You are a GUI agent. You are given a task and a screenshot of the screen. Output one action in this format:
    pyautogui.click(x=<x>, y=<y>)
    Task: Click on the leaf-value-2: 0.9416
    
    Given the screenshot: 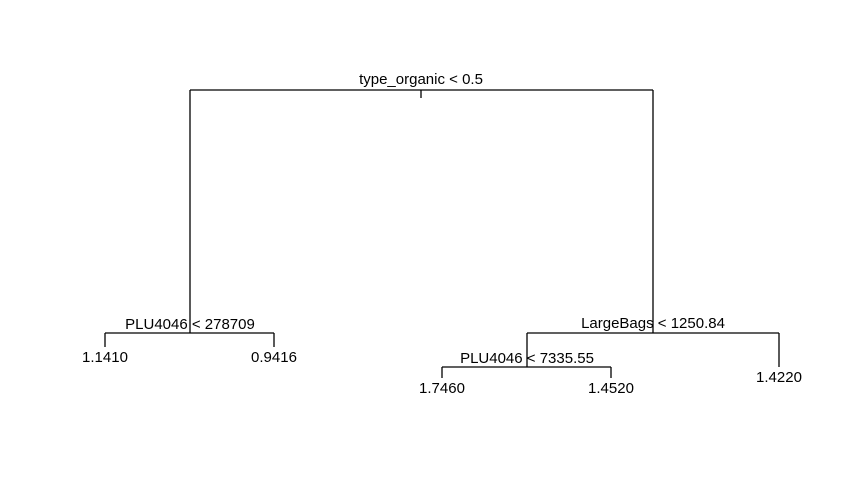 What is the action you would take?
    pyautogui.click(x=274, y=357)
    